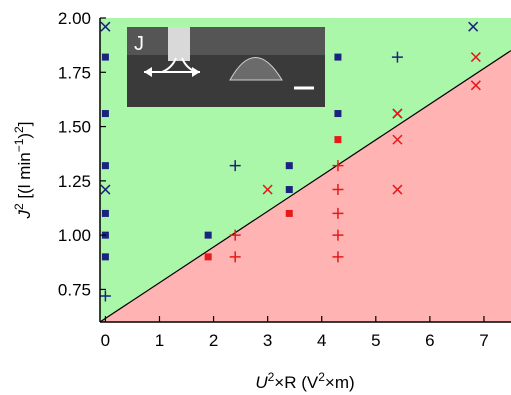 Image resolution: width=511 pixels, height=395 pixels. I want to click on inset-arrow-left-icon, so click(148, 72).